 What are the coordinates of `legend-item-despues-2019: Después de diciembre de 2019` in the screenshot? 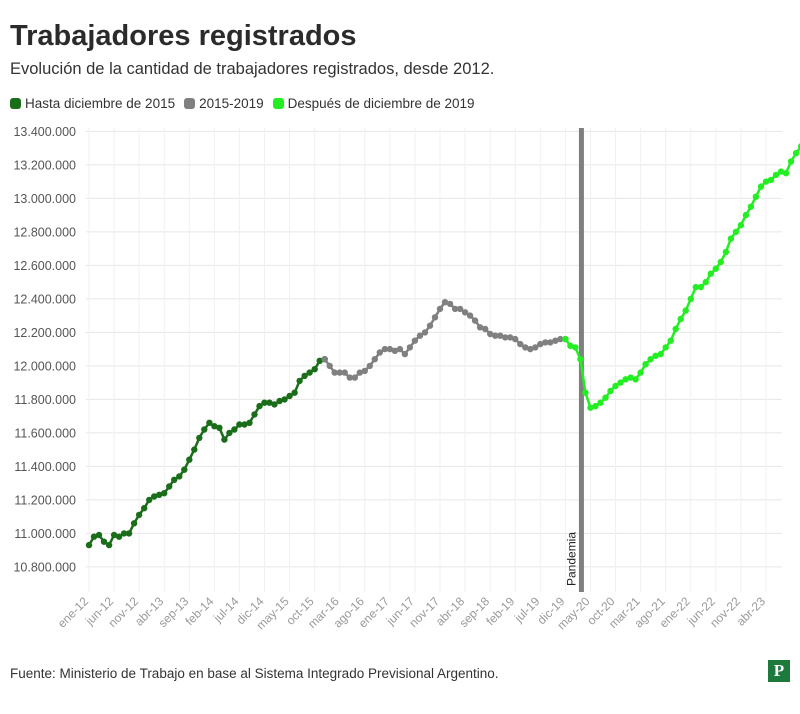 It's located at (373, 103).